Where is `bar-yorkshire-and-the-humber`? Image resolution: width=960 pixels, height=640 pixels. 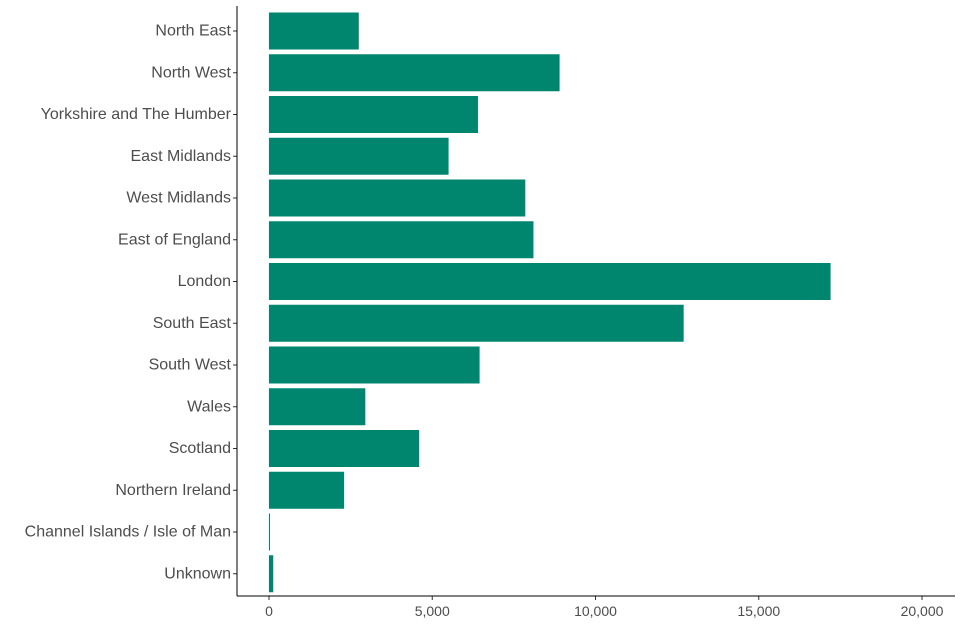 bar-yorkshire-and-the-humber is located at coordinates (373, 114).